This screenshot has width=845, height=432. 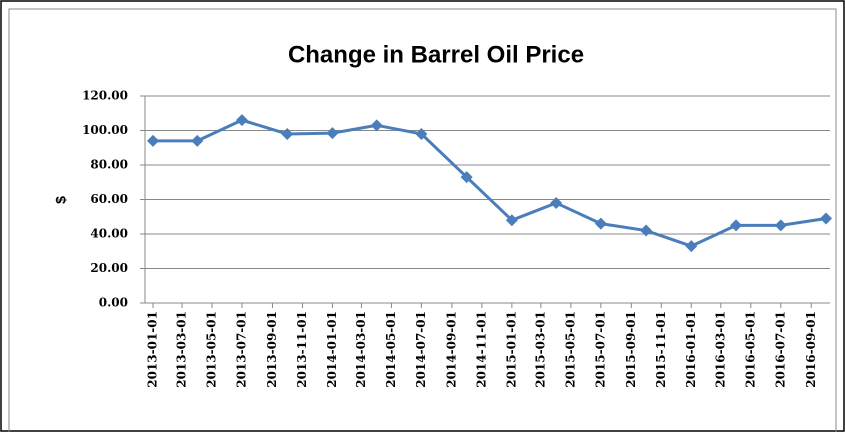 What do you see at coordinates (105, 96) in the screenshot?
I see `y-tick-label: 120.00` at bounding box center [105, 96].